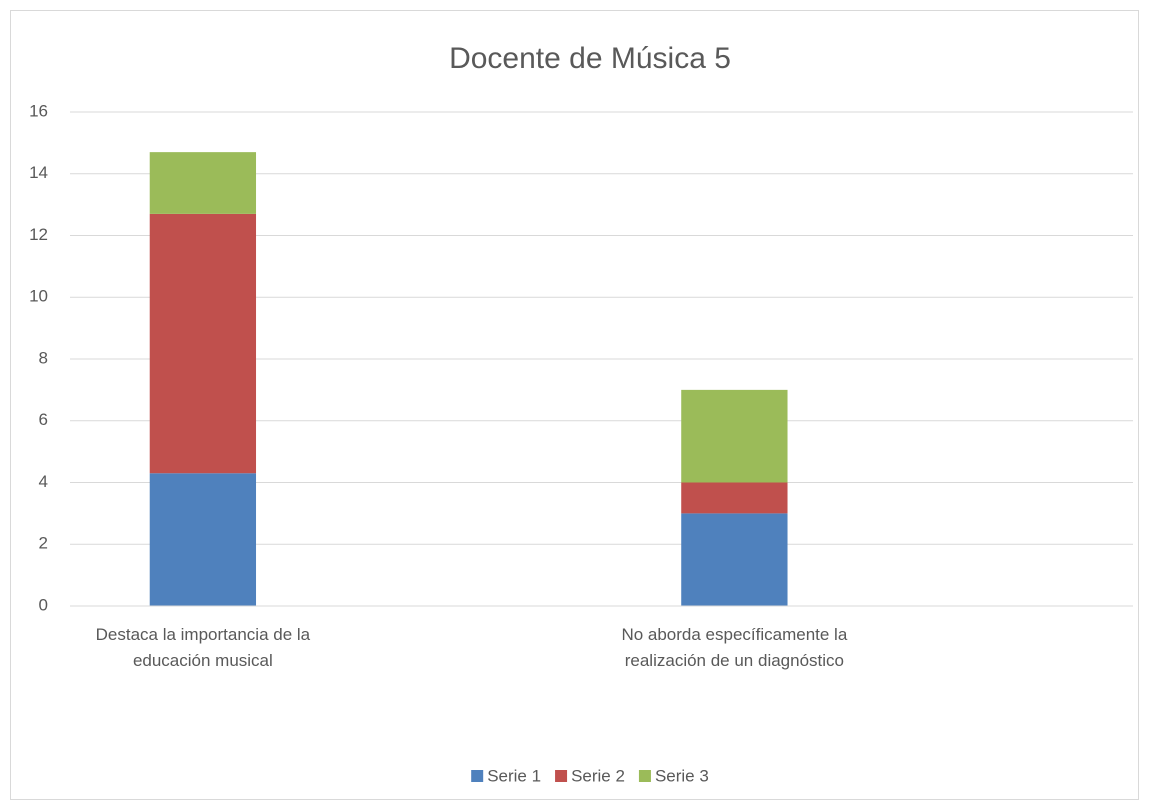 This screenshot has height=810, width=1149. I want to click on legend-label: Serie 2, so click(598, 775).